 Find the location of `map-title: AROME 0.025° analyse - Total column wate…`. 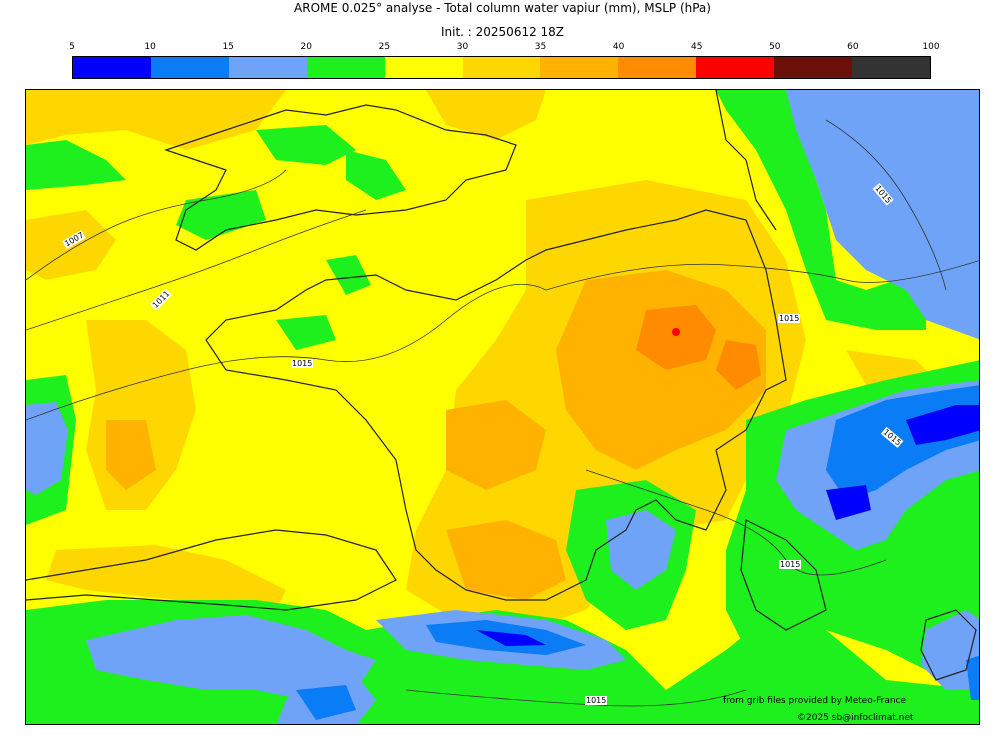

map-title: AROME 0.025° analyse - Total column wate… is located at coordinates (502, 8).